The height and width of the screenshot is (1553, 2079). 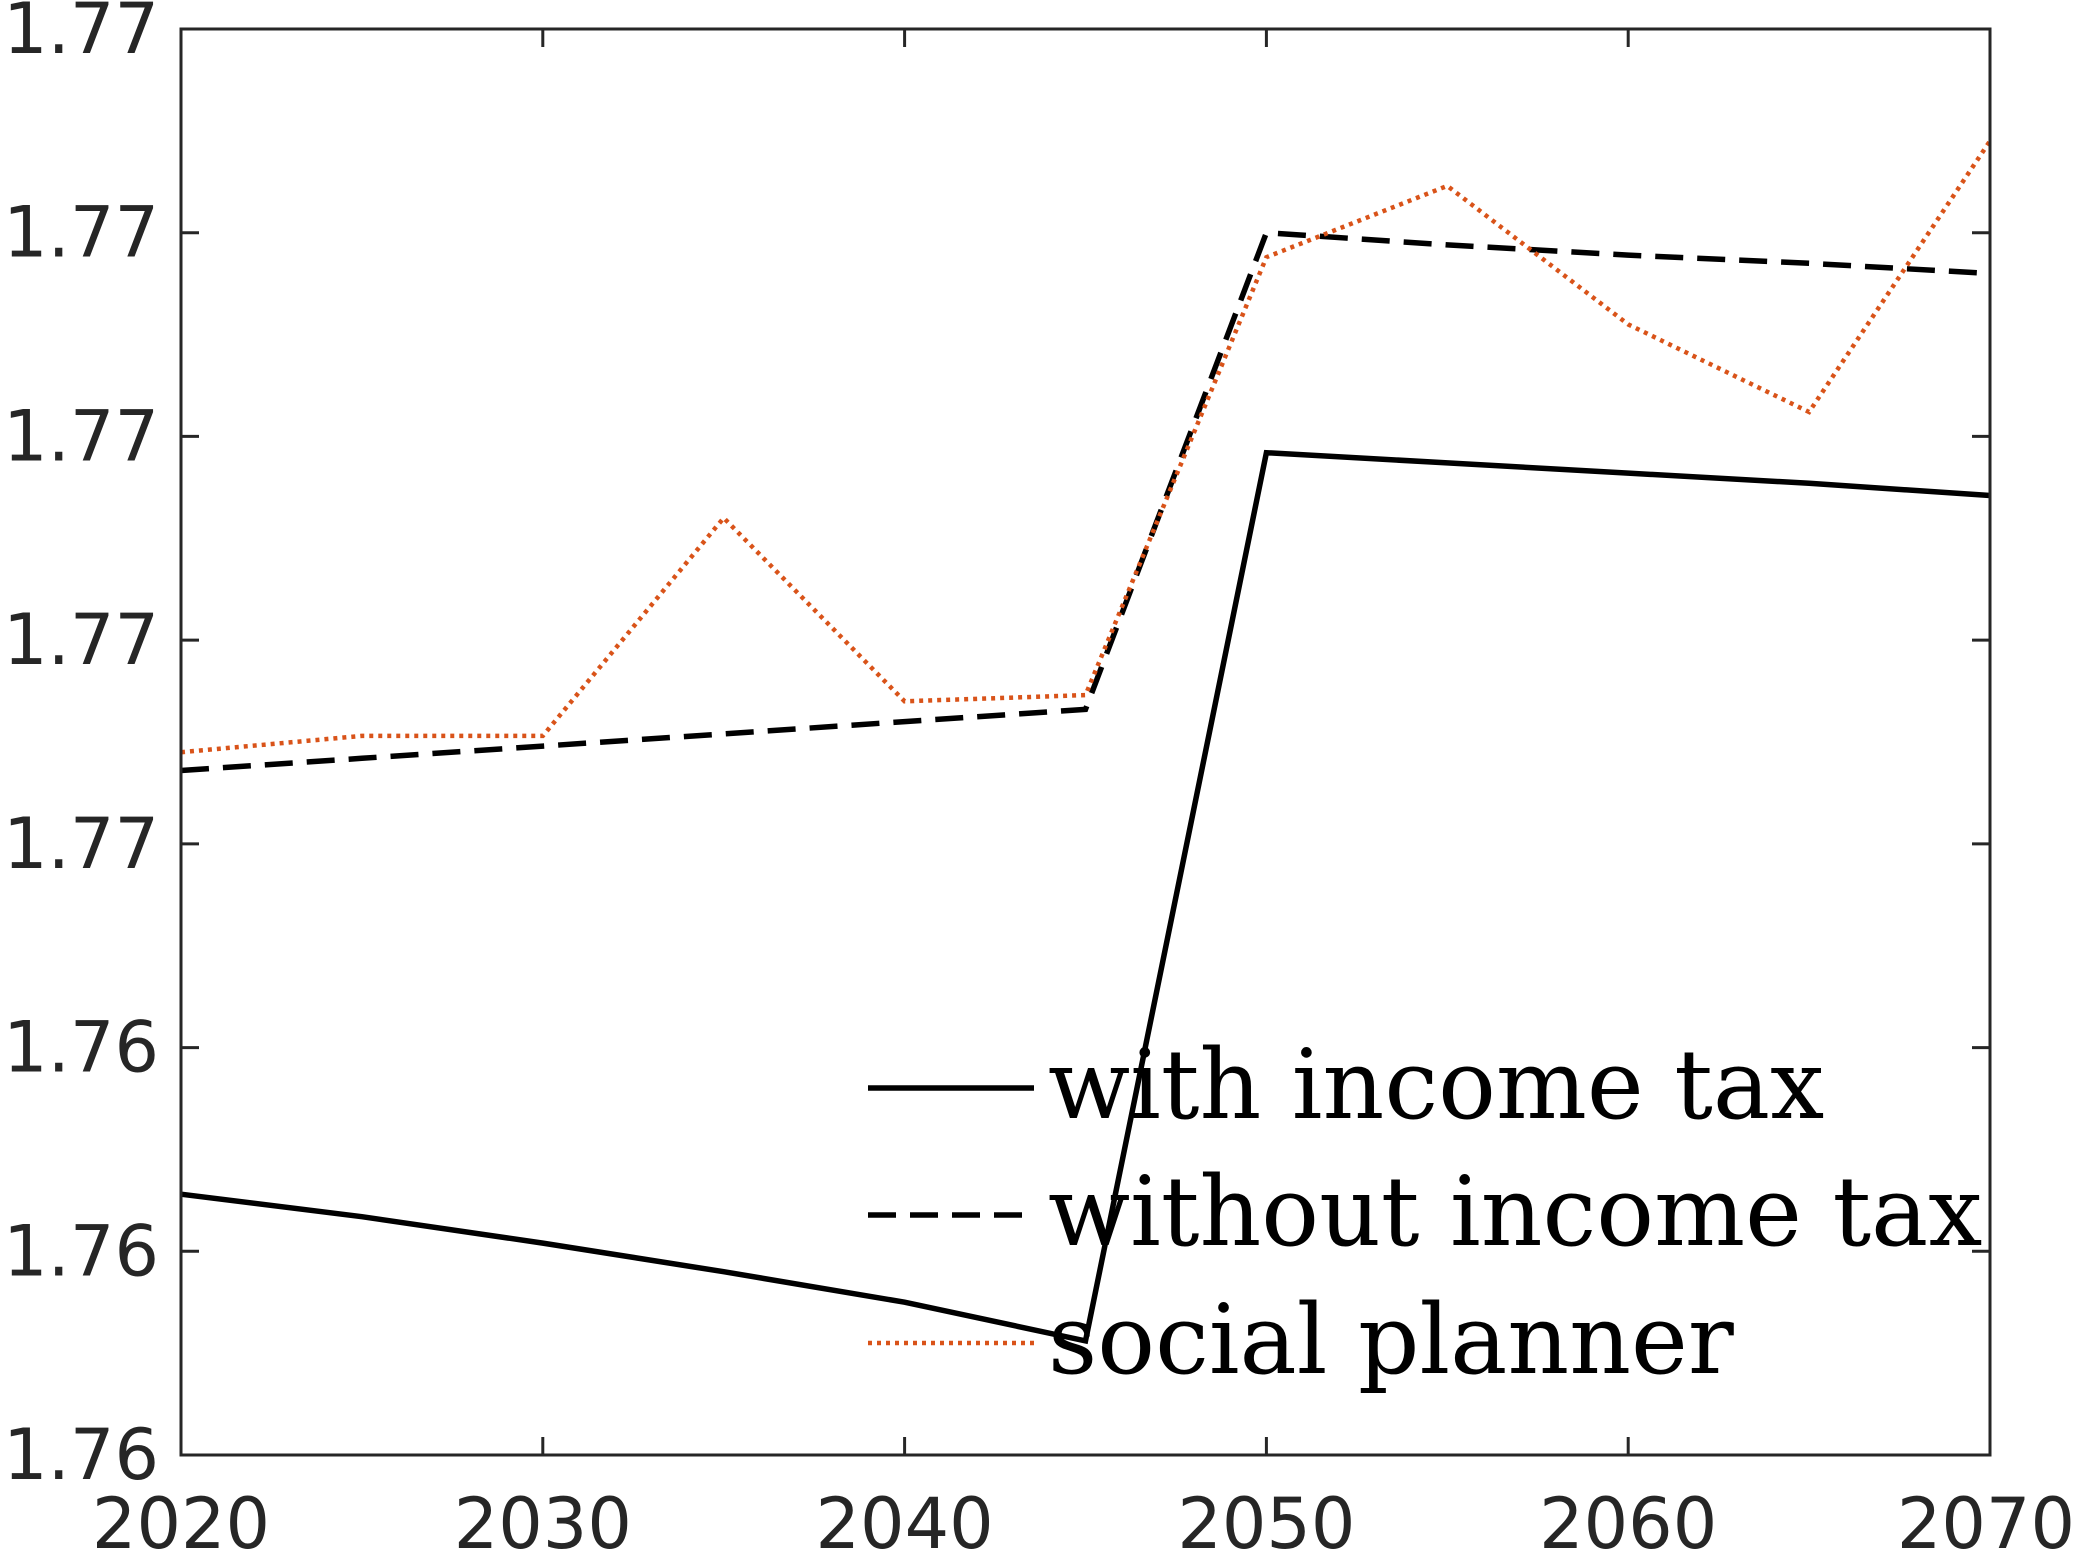 What do you see at coordinates (905, 1518) in the screenshot?
I see `x-tick-label: 2040` at bounding box center [905, 1518].